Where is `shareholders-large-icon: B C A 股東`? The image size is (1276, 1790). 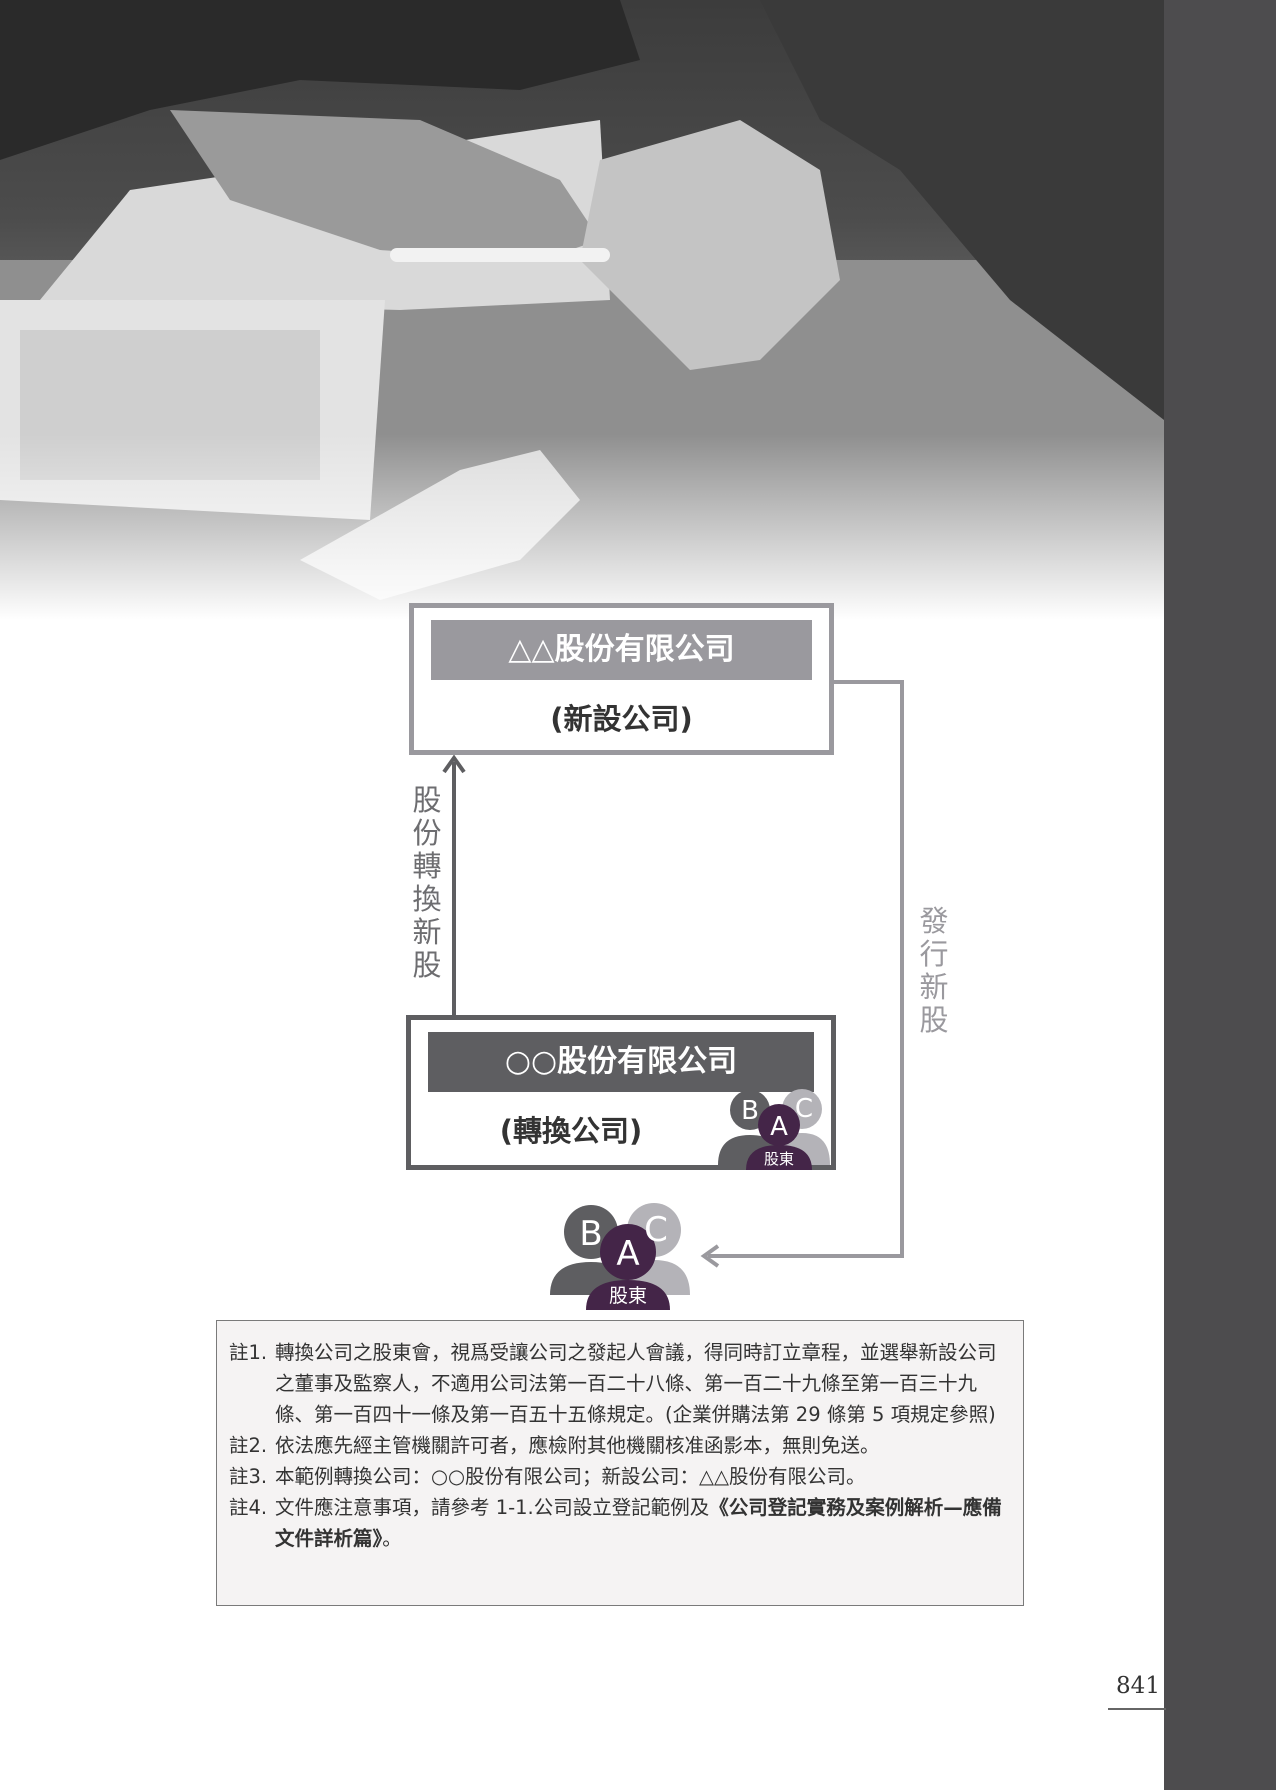
shareholders-large-icon: B C A 股東 is located at coordinates (620, 1256).